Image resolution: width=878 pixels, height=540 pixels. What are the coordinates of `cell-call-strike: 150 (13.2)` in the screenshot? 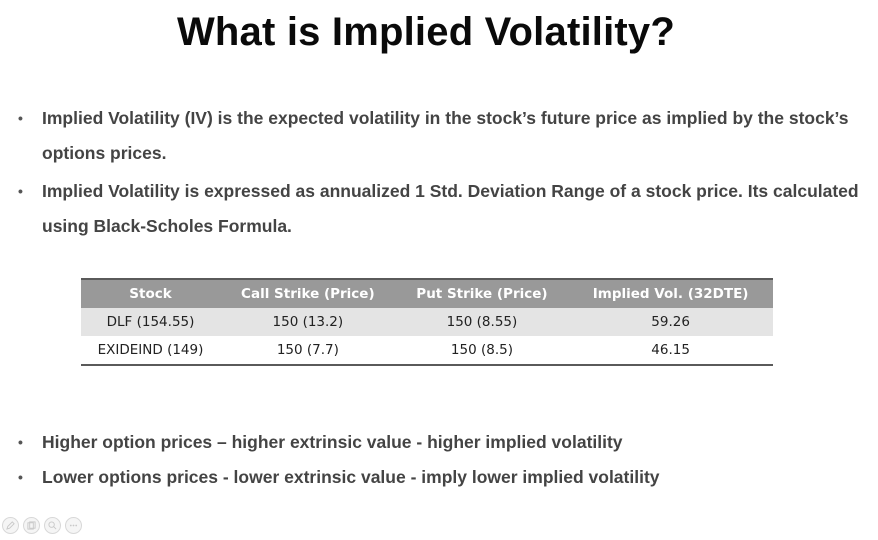 It's located at (308, 322).